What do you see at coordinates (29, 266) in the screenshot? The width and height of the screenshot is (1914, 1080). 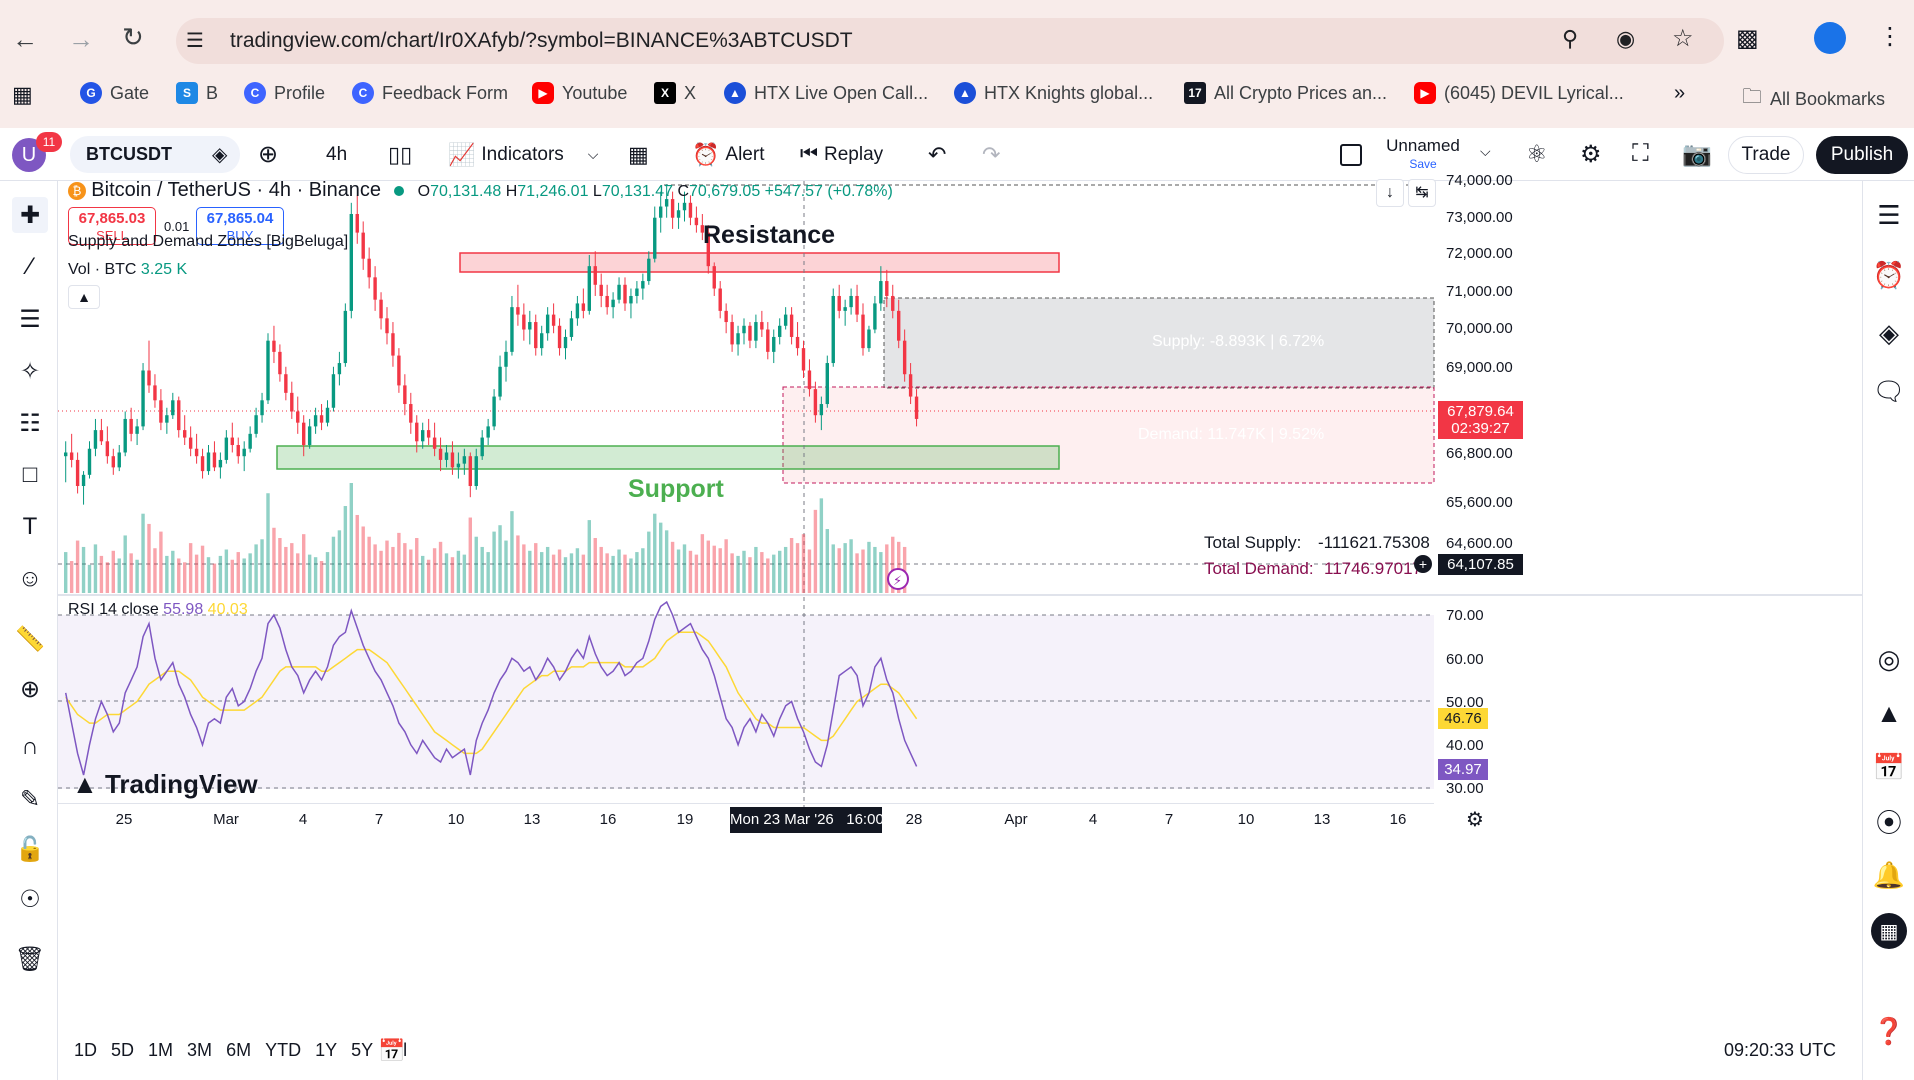 I see `trendline-icon: ∕` at bounding box center [29, 266].